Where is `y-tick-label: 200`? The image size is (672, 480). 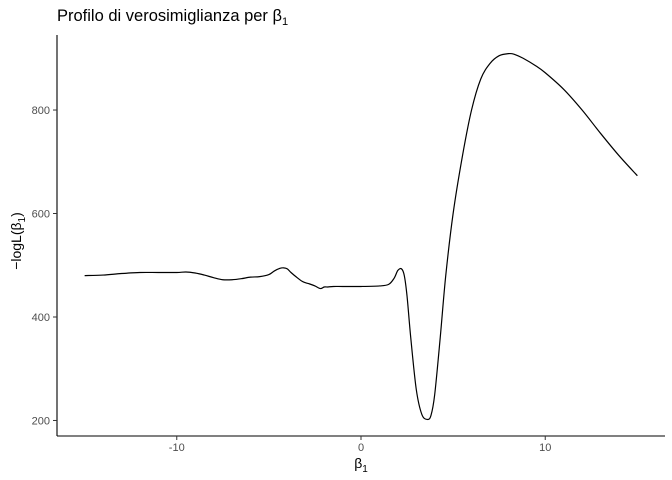
y-tick-label: 200 is located at coordinates (41, 421).